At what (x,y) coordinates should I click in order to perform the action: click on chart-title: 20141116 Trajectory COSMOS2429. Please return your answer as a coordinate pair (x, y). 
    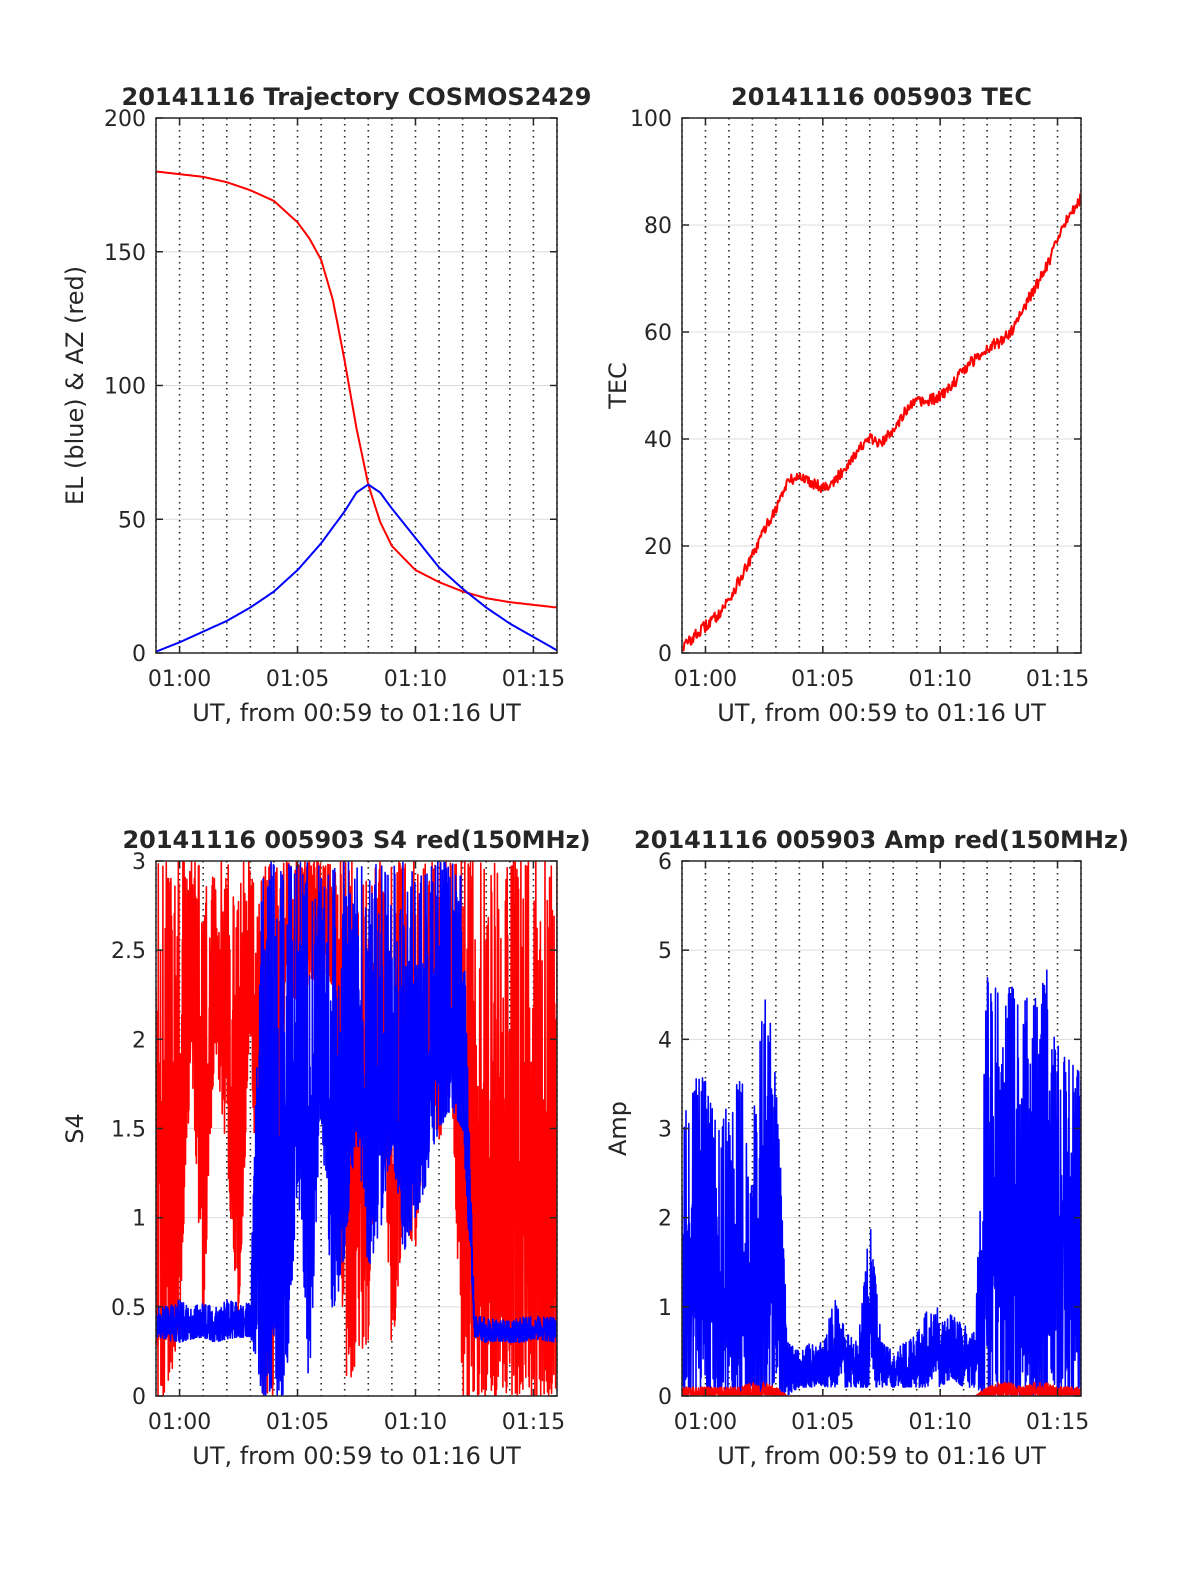
    Looking at the image, I should click on (357, 97).